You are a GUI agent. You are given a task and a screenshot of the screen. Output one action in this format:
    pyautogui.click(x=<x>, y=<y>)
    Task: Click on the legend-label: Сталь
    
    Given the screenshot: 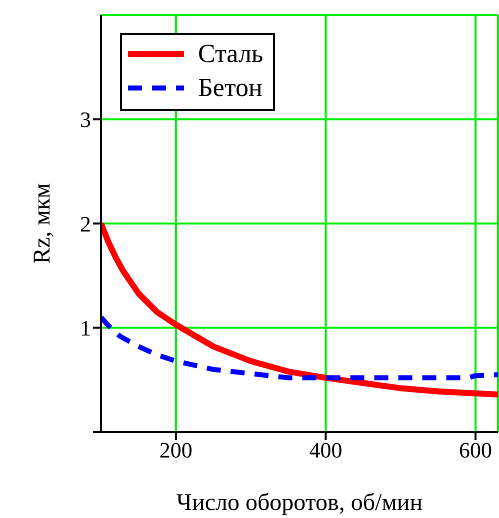 What is the action you would take?
    pyautogui.click(x=231, y=54)
    